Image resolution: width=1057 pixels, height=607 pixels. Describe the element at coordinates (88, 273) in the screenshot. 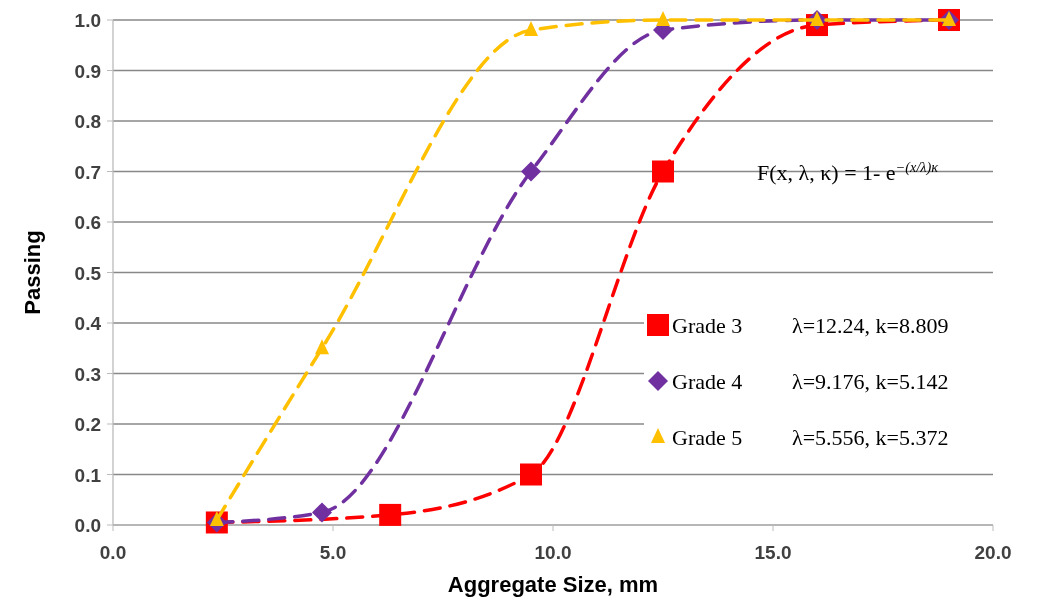

I see `y-tick-label: 0.5` at that location.